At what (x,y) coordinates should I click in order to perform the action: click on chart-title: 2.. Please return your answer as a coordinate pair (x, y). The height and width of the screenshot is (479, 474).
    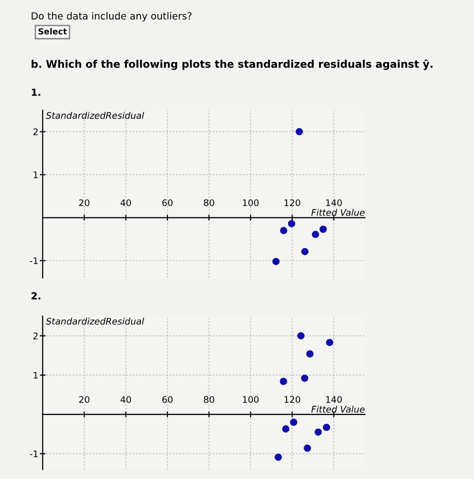
    Looking at the image, I should click on (36, 296).